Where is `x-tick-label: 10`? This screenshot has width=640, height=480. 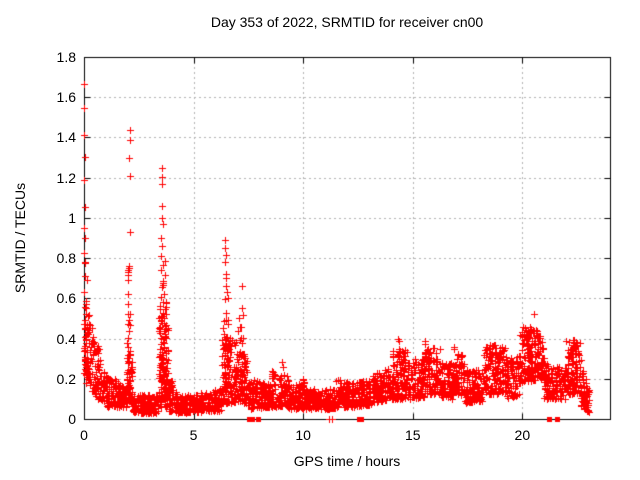
x-tick-label: 10 is located at coordinates (303, 435).